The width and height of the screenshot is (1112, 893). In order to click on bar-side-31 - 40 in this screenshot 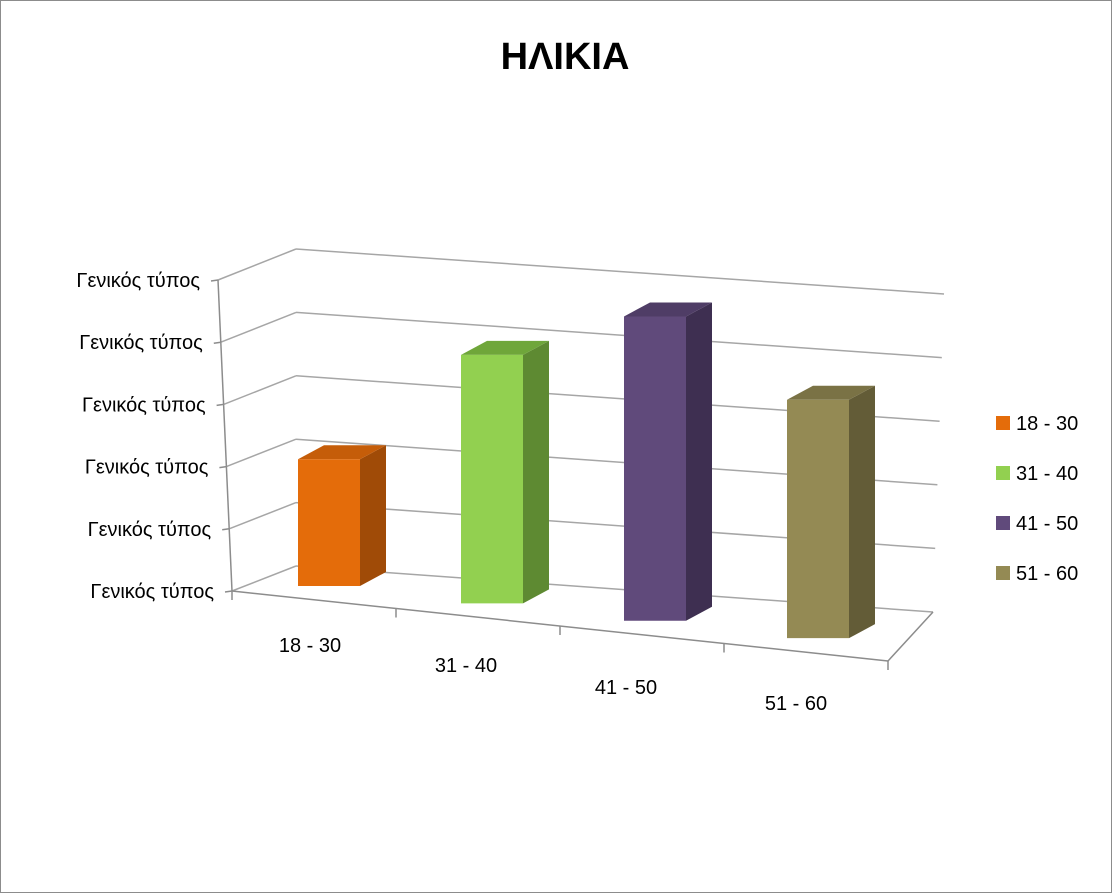, I will do `click(536, 472)`.